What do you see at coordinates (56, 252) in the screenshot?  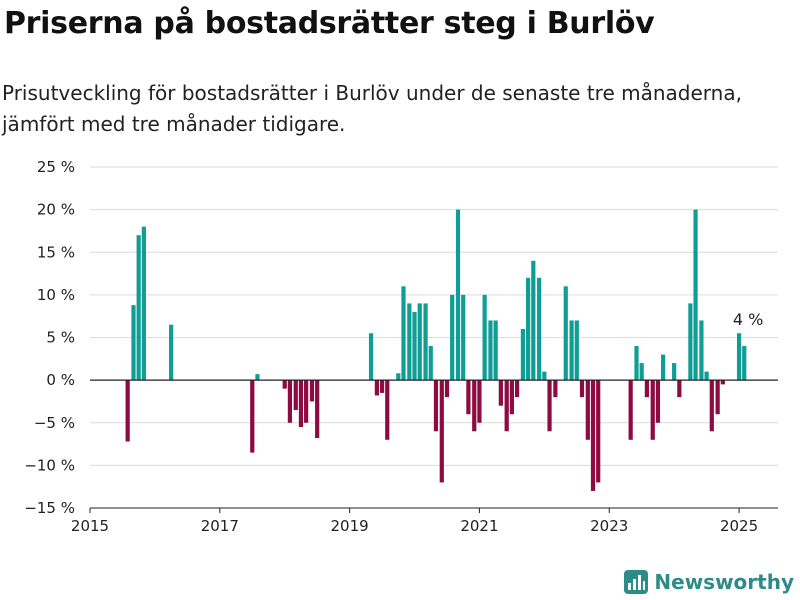 I see `y-tick-label: 15 %` at bounding box center [56, 252].